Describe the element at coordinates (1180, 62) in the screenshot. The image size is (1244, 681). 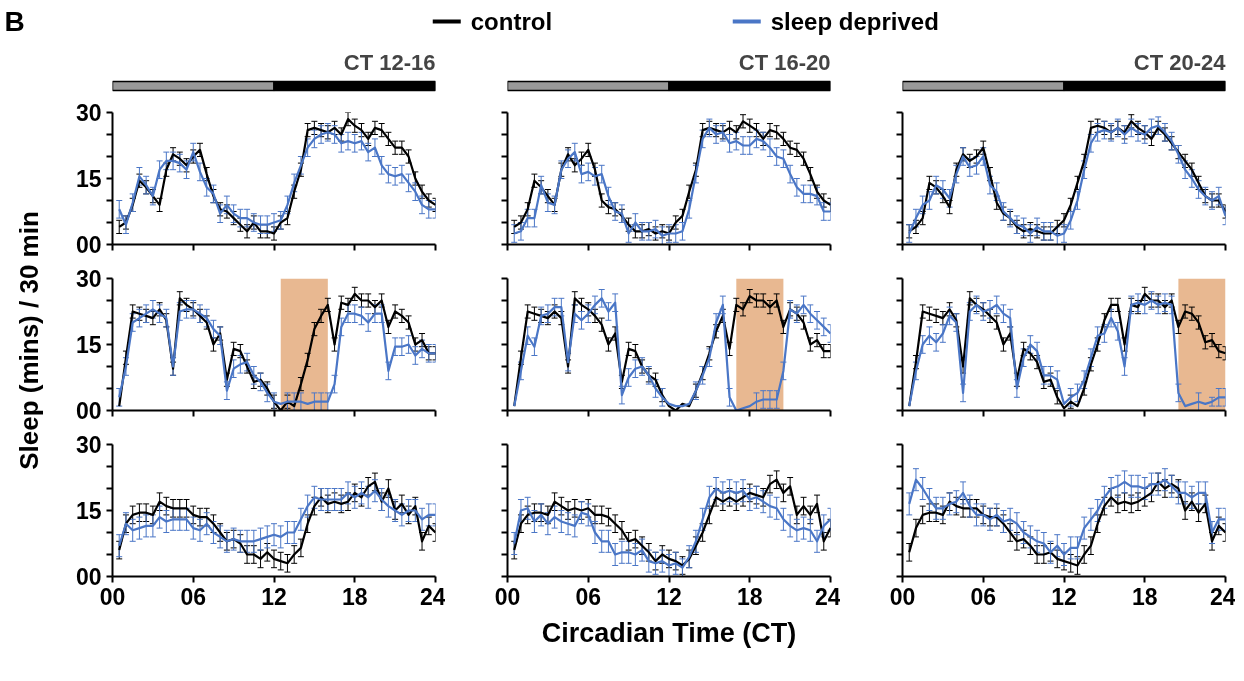
I see `chart-title: CT 20-24` at that location.